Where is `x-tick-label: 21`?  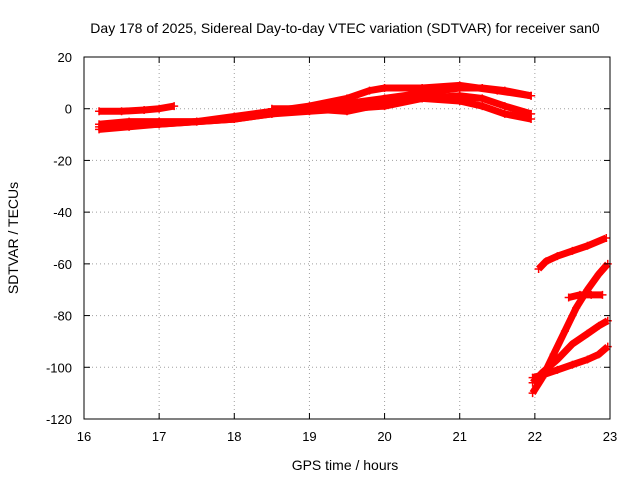 x-tick-label: 21 is located at coordinates (459, 436).